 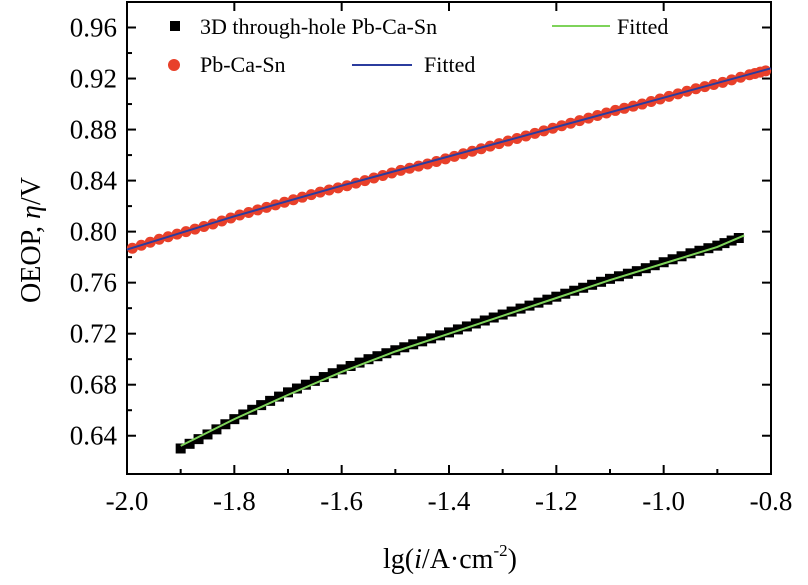 What do you see at coordinates (93, 130) in the screenshot?
I see `y-tick-label: 0.88` at bounding box center [93, 130].